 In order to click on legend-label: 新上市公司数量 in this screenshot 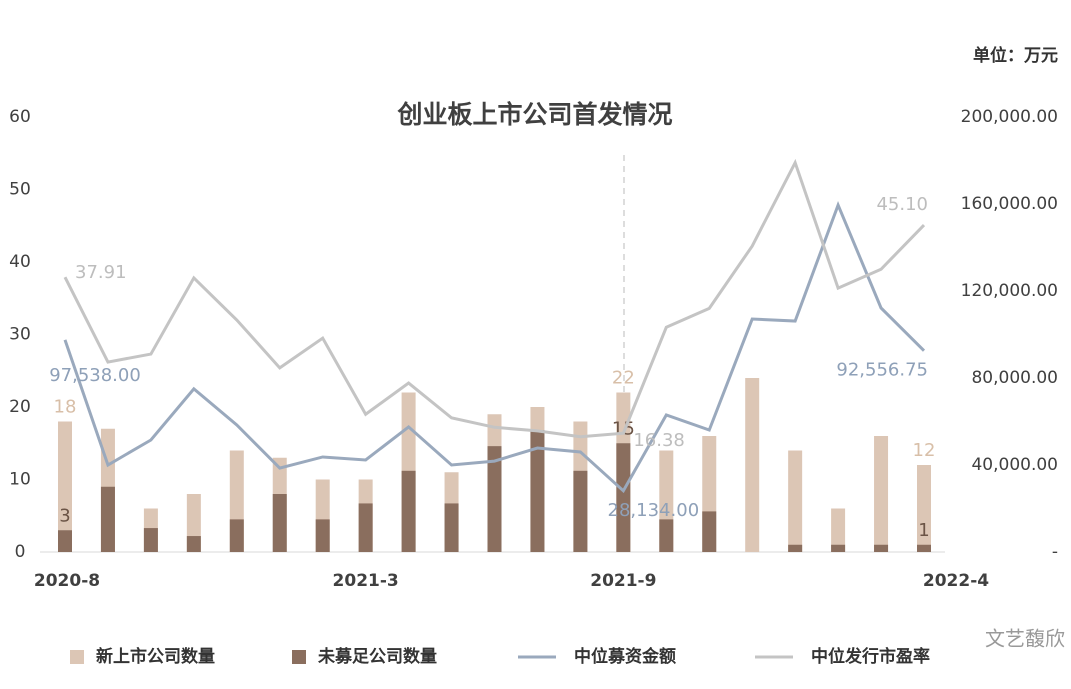, I will do `click(155, 656)`.